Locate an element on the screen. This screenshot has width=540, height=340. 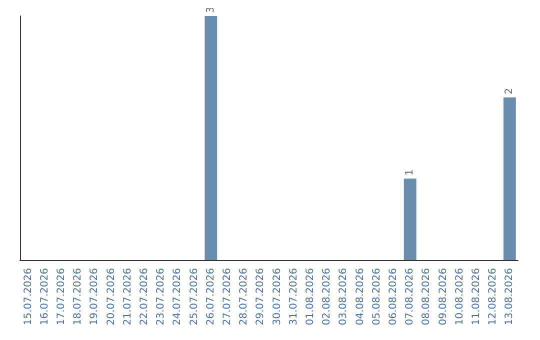
x-tick-label: 22.07.2026 is located at coordinates (144, 297).